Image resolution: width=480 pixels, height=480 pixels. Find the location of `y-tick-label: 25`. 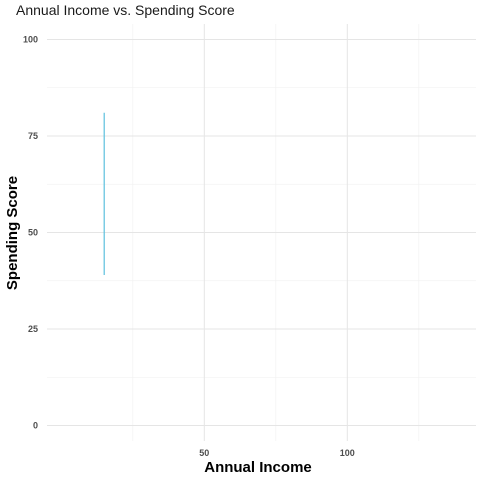

y-tick-label: 25 is located at coordinates (33, 329).